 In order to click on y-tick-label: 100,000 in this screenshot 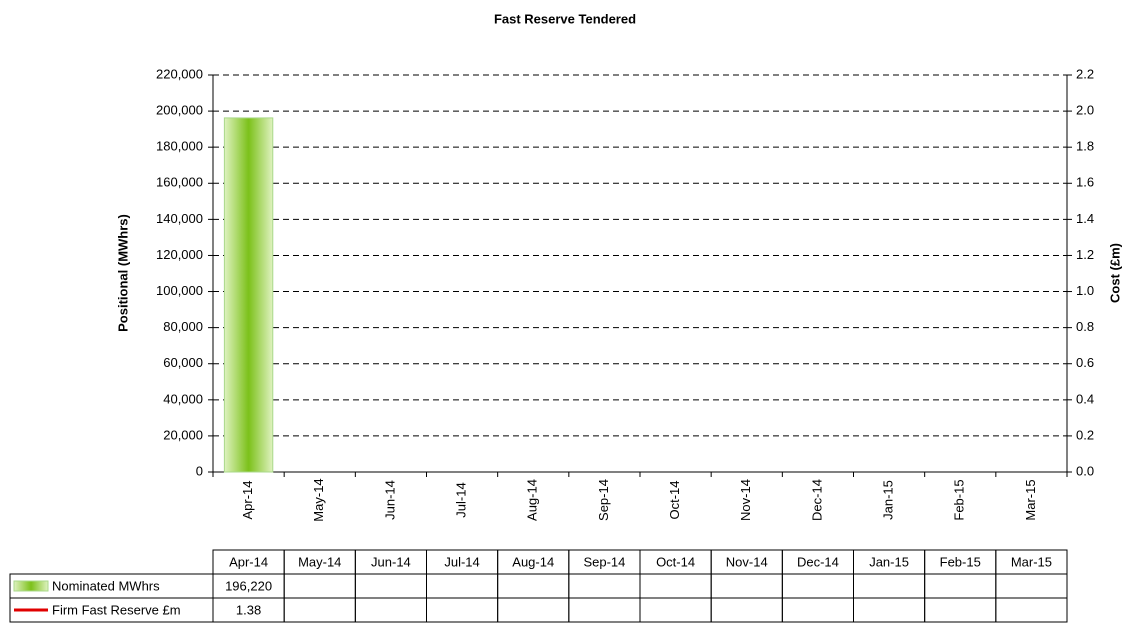, I will do `click(179, 290)`.